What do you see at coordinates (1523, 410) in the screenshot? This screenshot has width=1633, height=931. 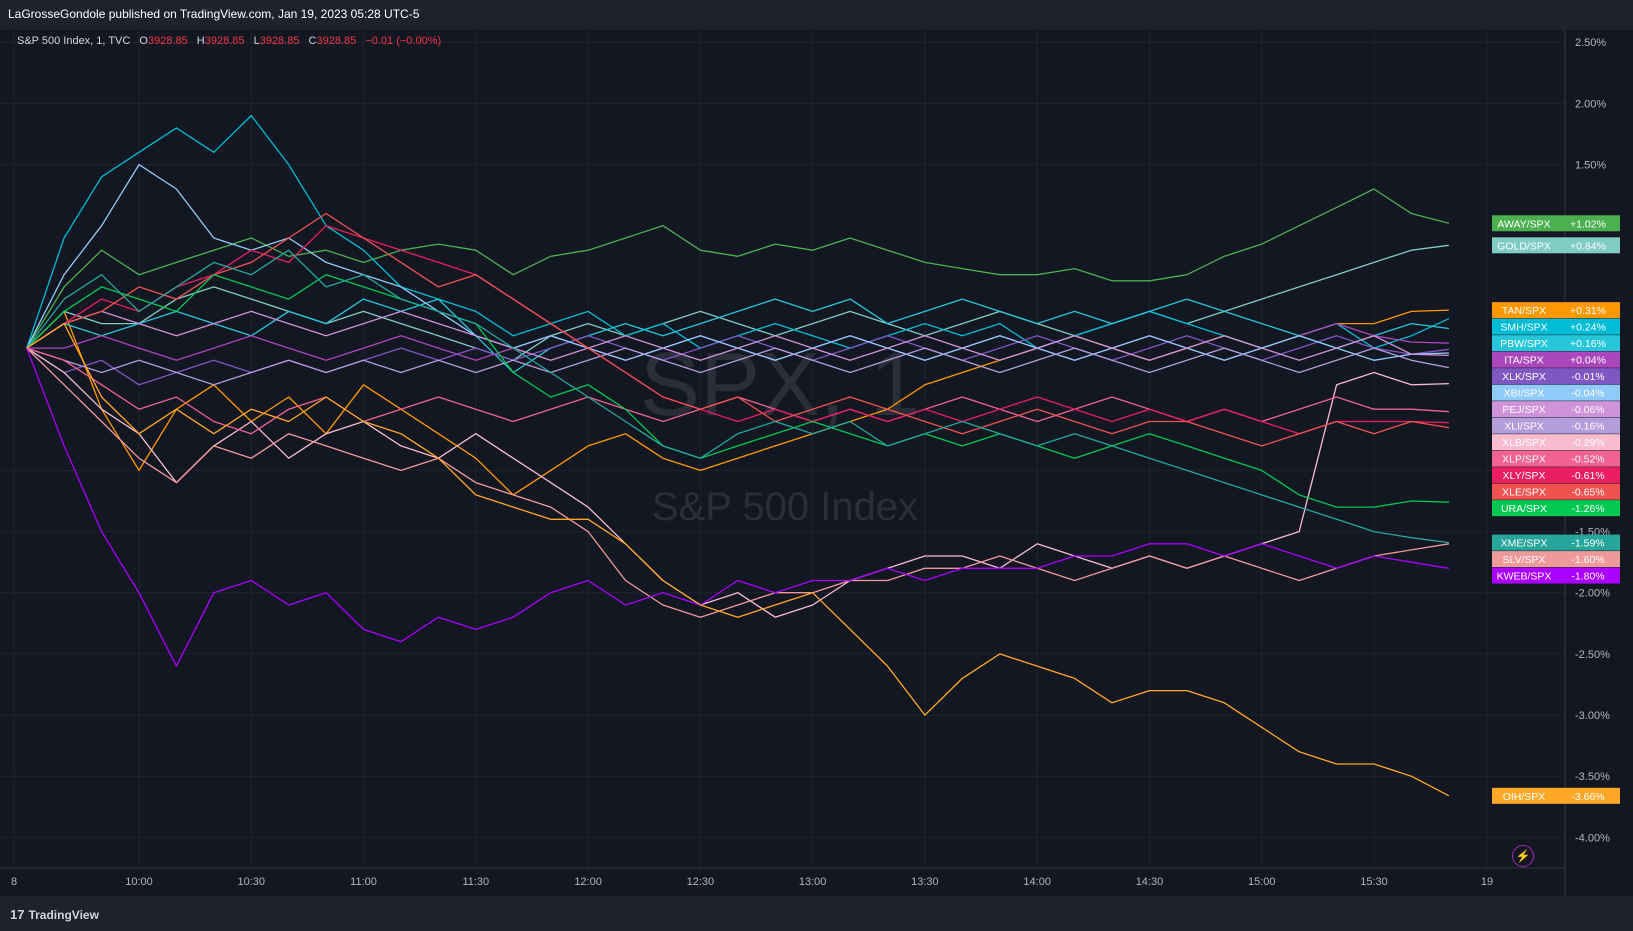 I see `tag-name: PEJ/SPX` at bounding box center [1523, 410].